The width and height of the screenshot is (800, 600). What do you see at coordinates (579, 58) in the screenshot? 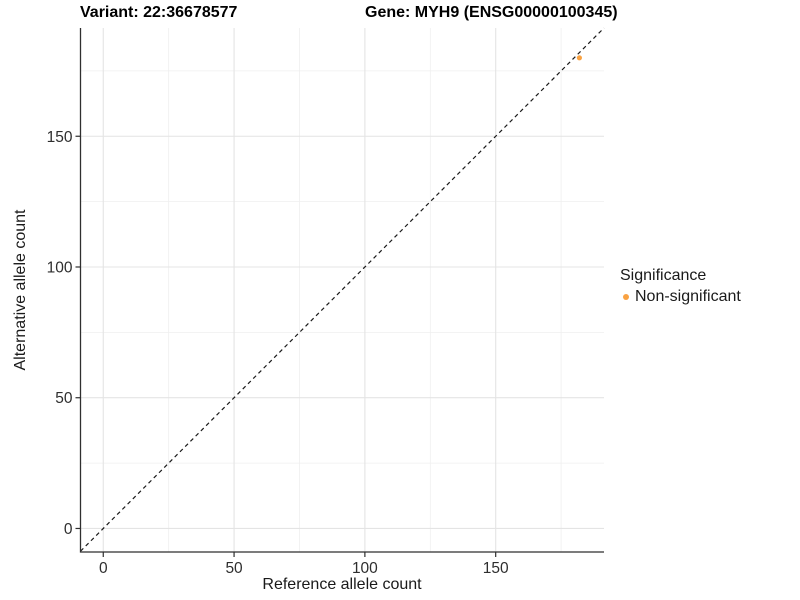
I see `data-point` at bounding box center [579, 58].